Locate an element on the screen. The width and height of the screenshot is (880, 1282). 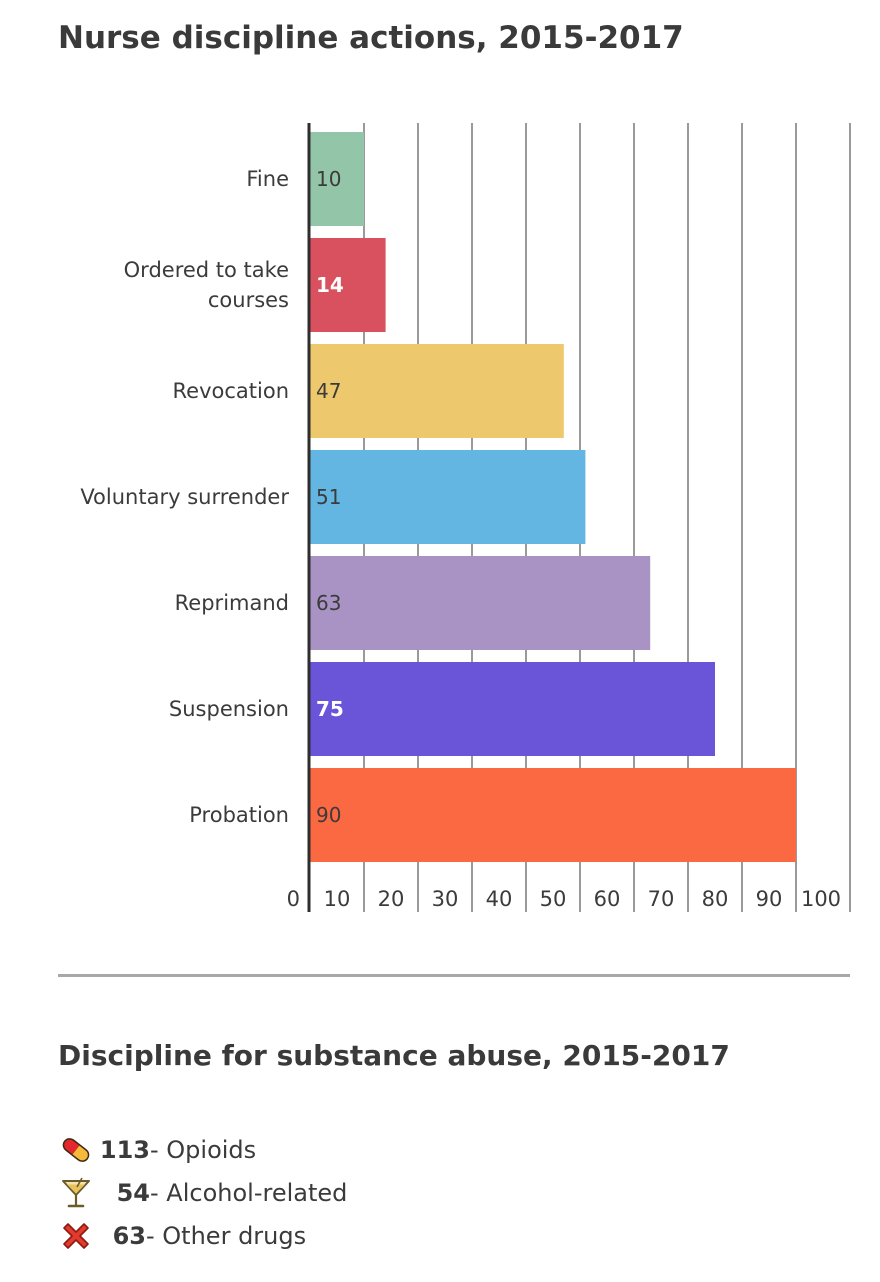
list-item-other-drugs: 63 - Other drugs is located at coordinates (202, 1235).